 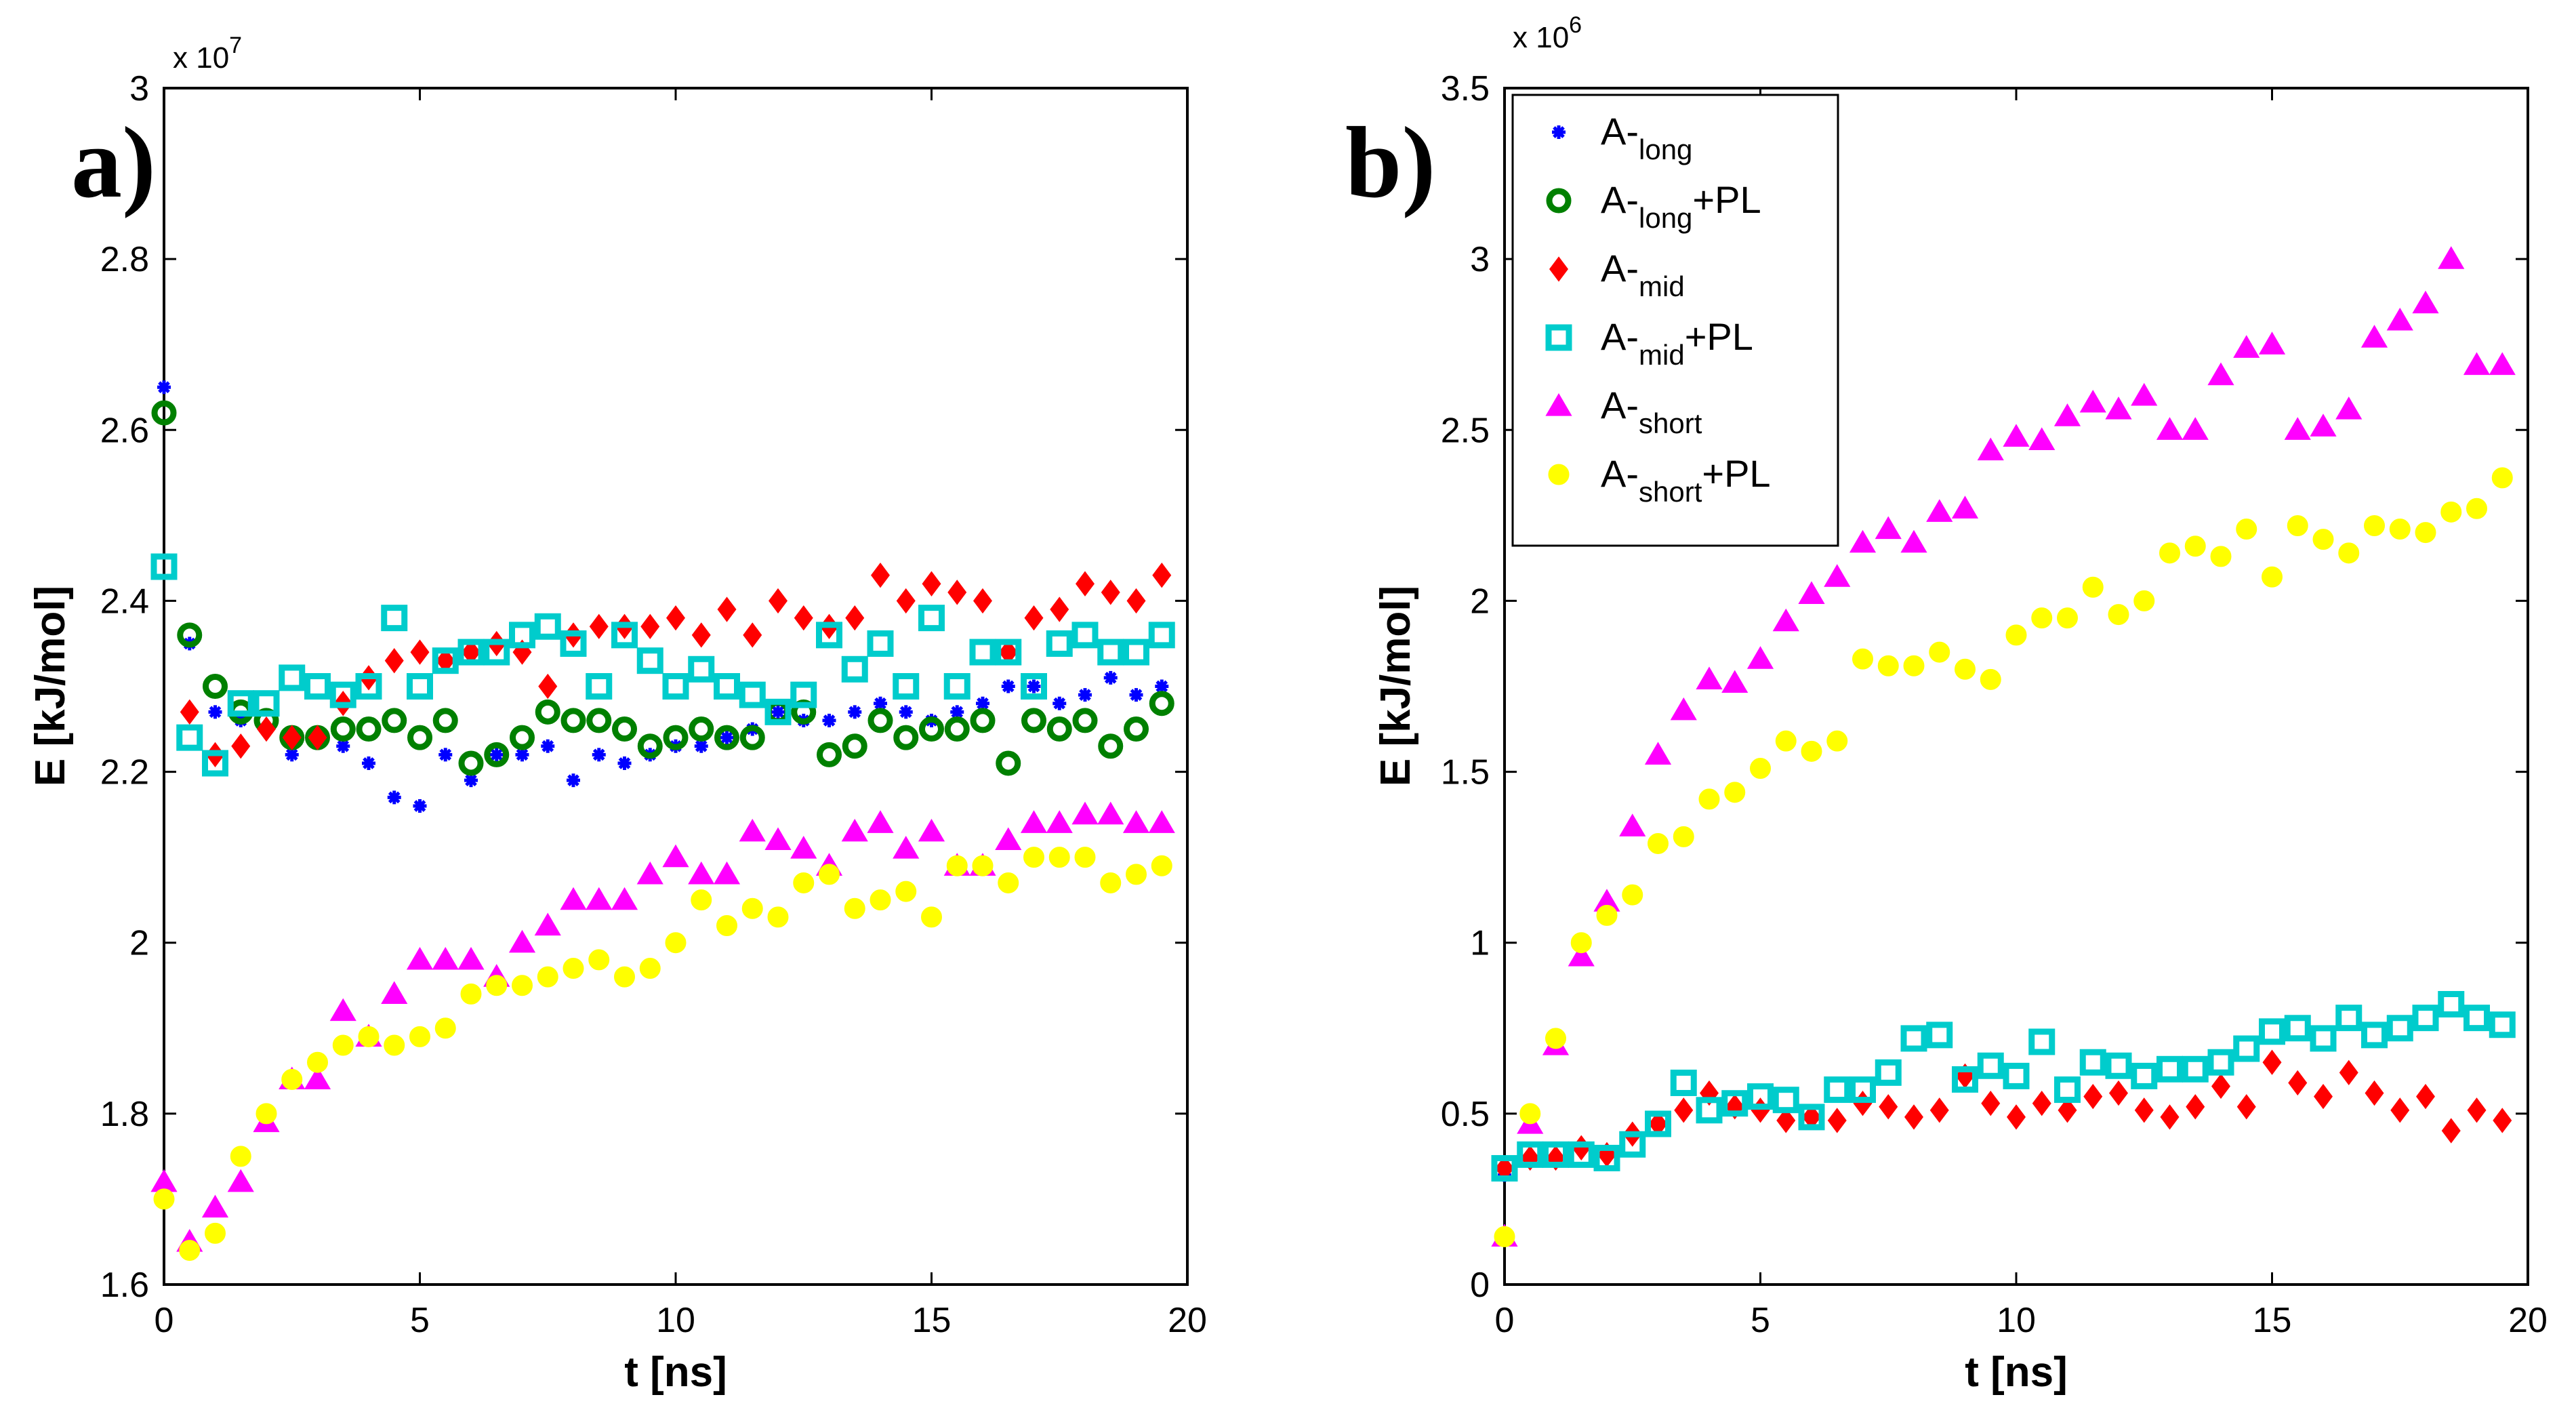 I want to click on legend-label-a-short-pl: A-short+PL, so click(x=1686, y=480).